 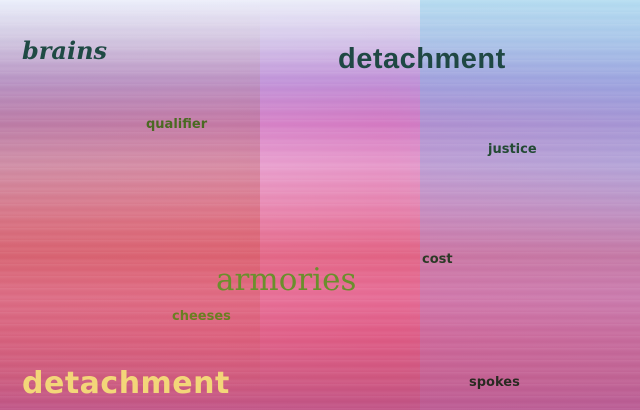 What do you see at coordinates (494, 382) in the screenshot?
I see `word-spokes: spokes` at bounding box center [494, 382].